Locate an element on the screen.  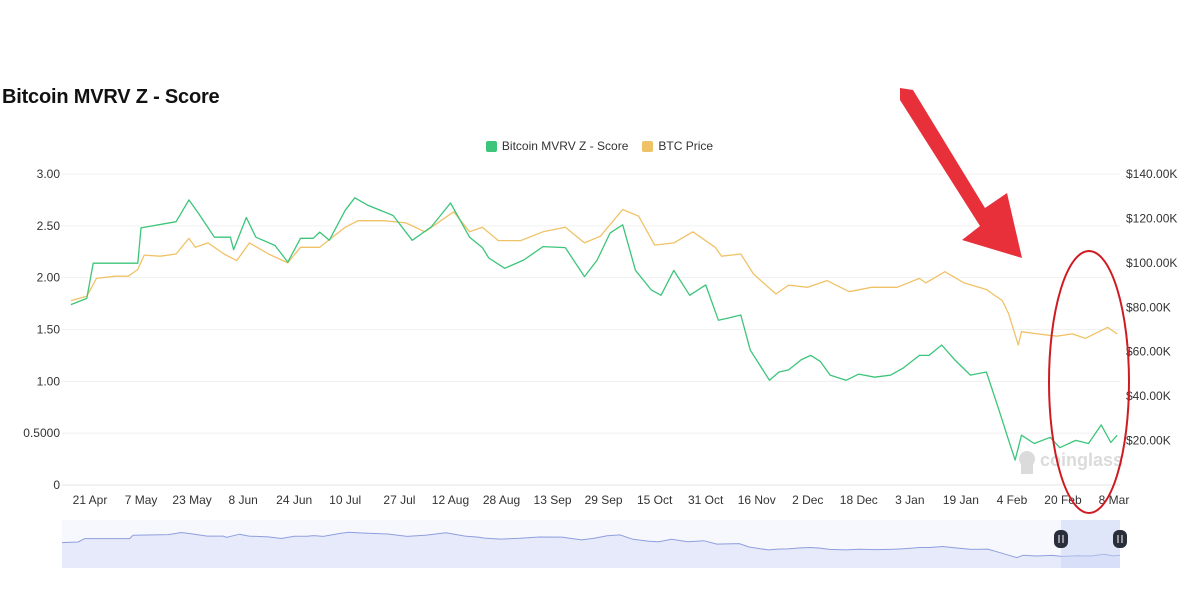
x-tick-label: 29 Sep is located at coordinates (604, 500).